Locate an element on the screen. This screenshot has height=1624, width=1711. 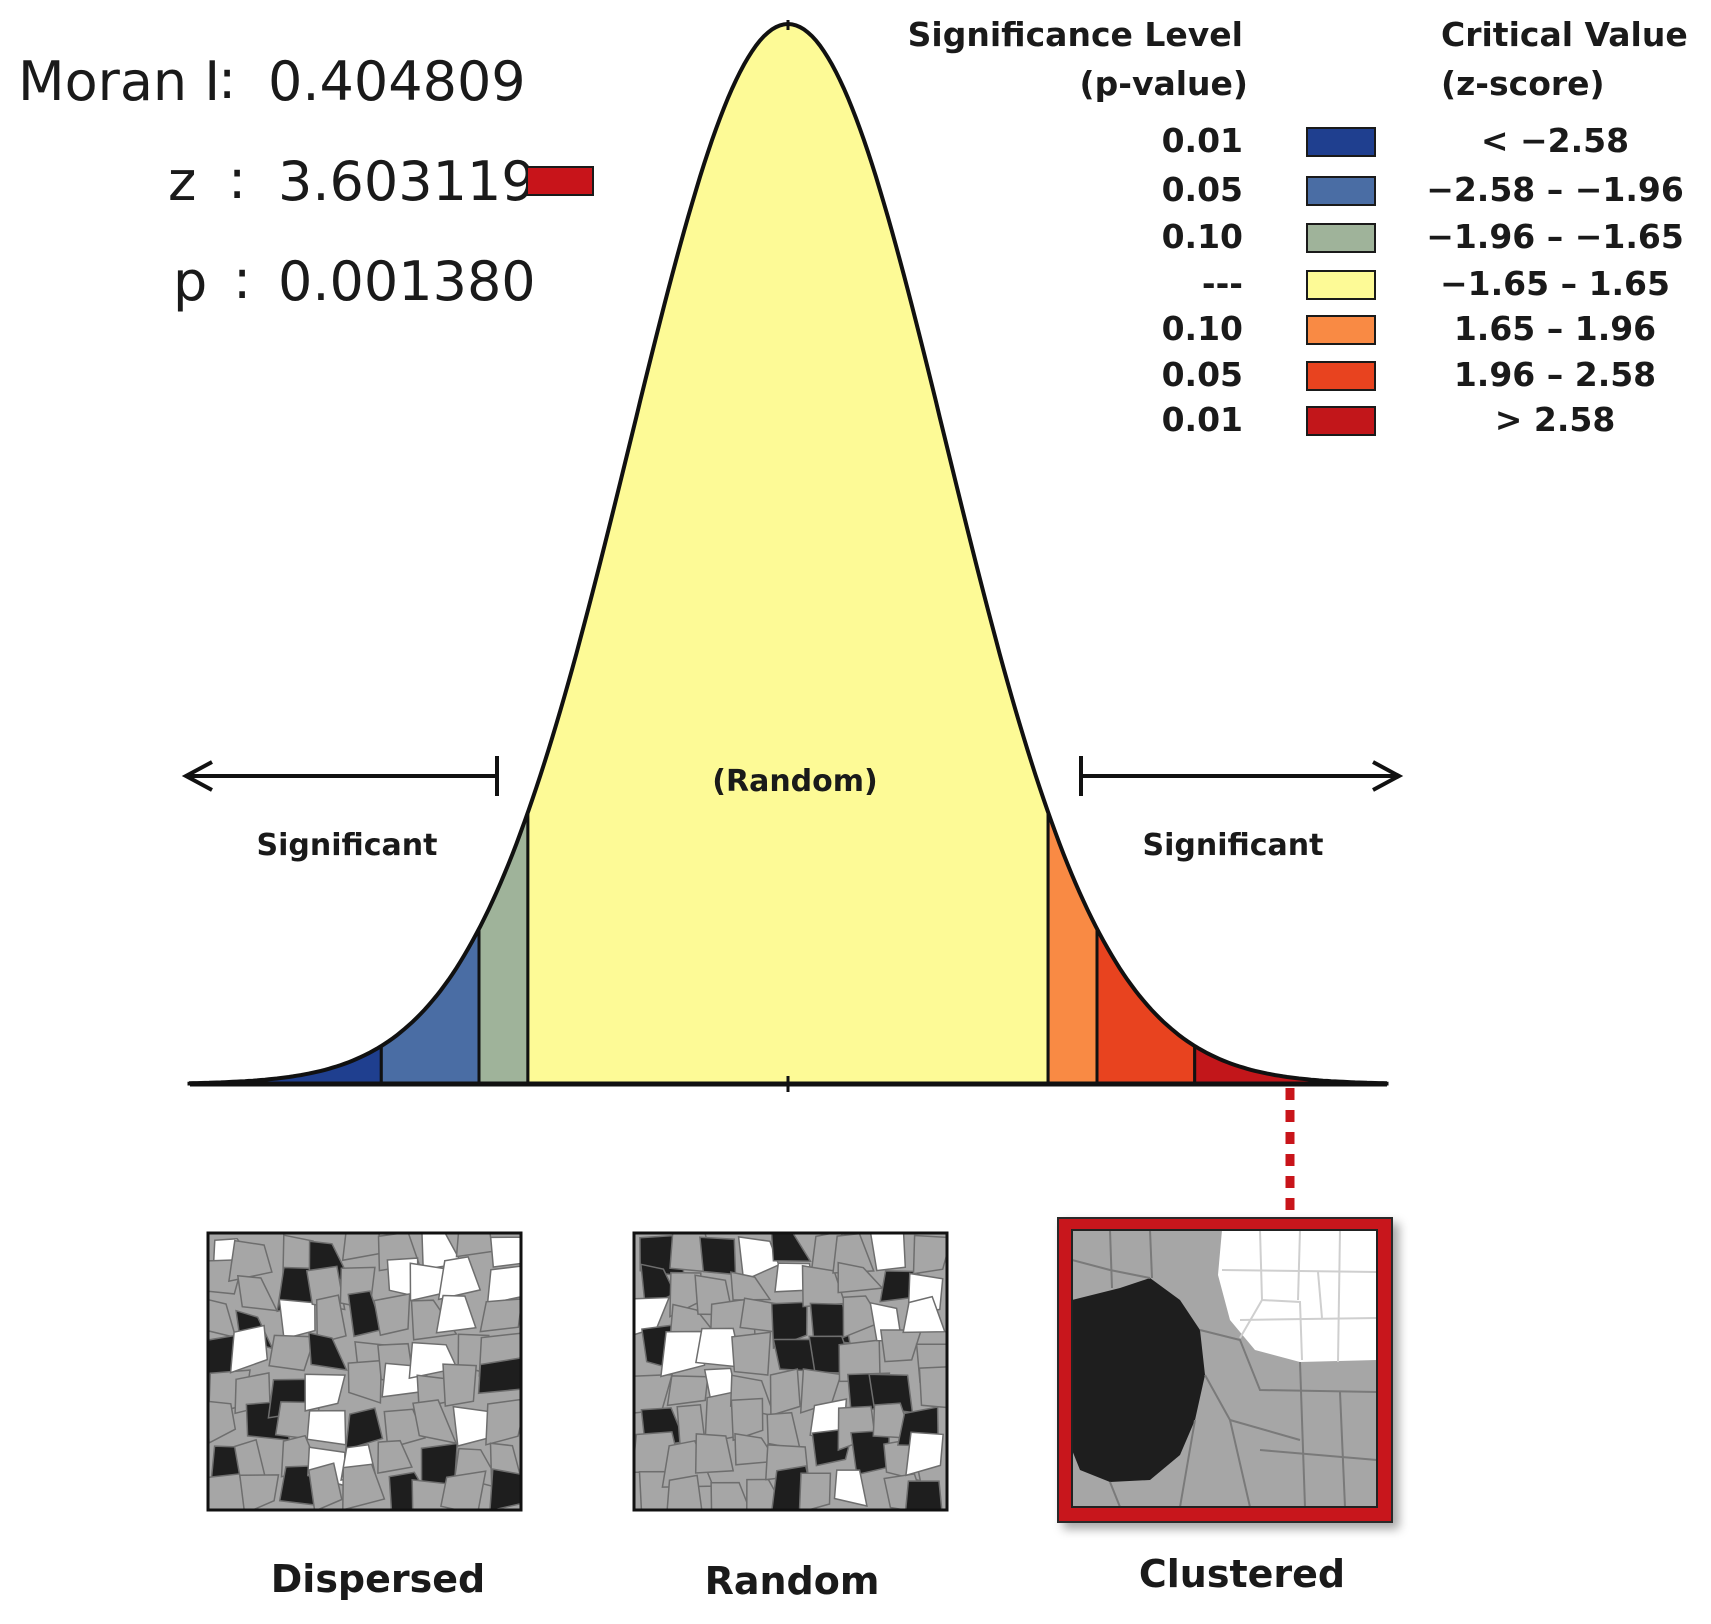
map-random is located at coordinates (790, 1371).